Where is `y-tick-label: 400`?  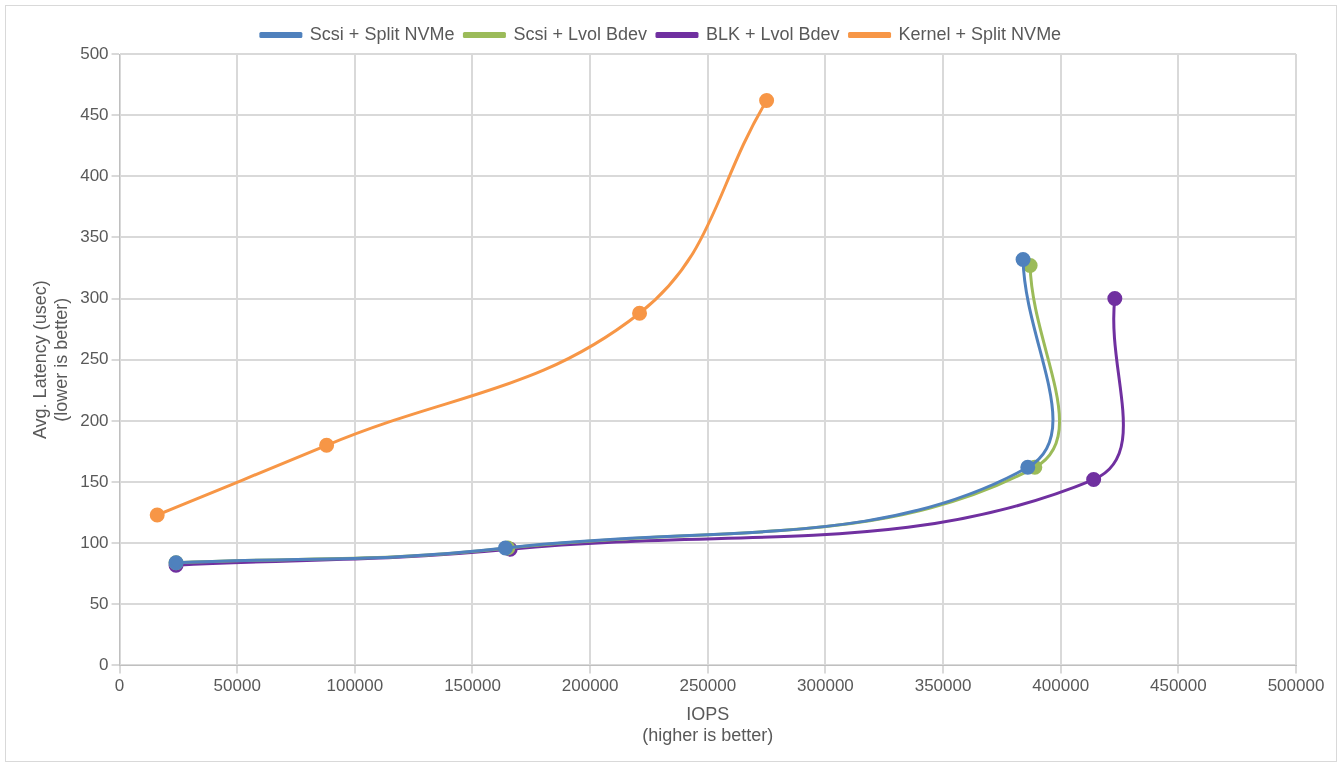 y-tick-label: 400 is located at coordinates (94, 175).